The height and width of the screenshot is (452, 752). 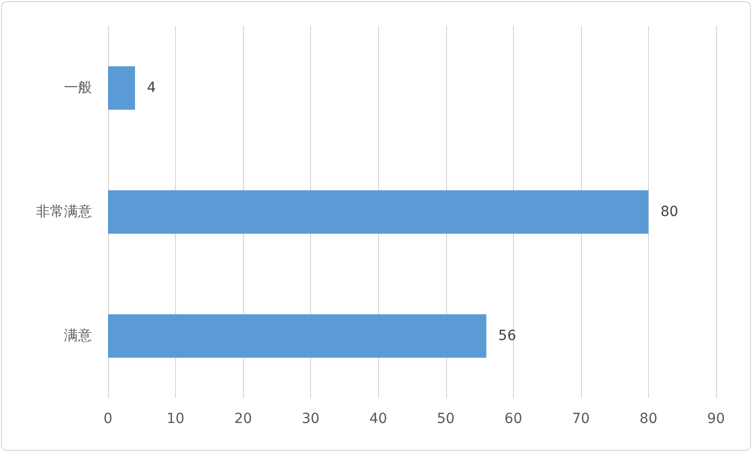 What do you see at coordinates (108, 419) in the screenshot?
I see `x-tick-label: 0` at bounding box center [108, 419].